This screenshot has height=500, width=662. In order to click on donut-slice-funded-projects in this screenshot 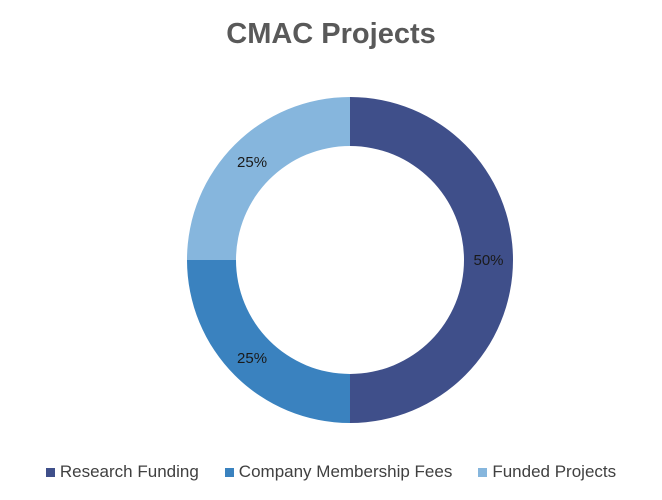, I will do `click(268, 178)`.